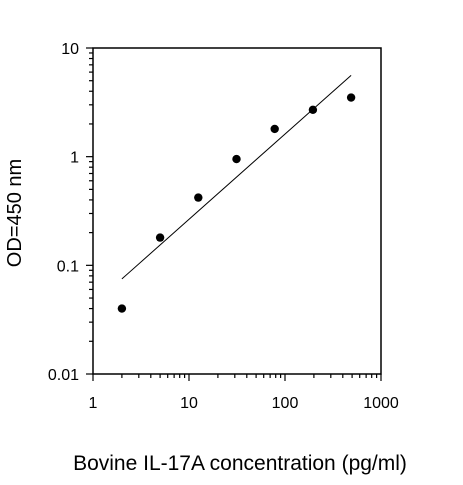  I want to click on x-axis-ticks: 1 10 100 1000, so click(244, 393).